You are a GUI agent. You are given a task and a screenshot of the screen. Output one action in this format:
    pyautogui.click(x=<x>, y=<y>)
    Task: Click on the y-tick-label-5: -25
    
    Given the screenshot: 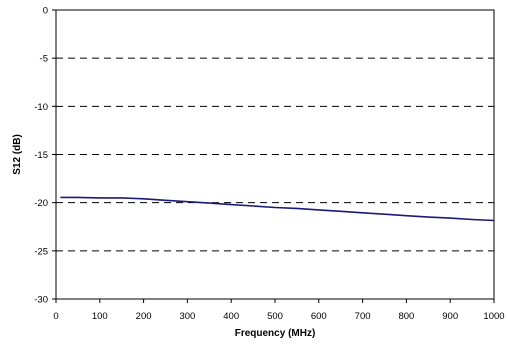 What is the action you would take?
    pyautogui.click(x=41, y=251)
    